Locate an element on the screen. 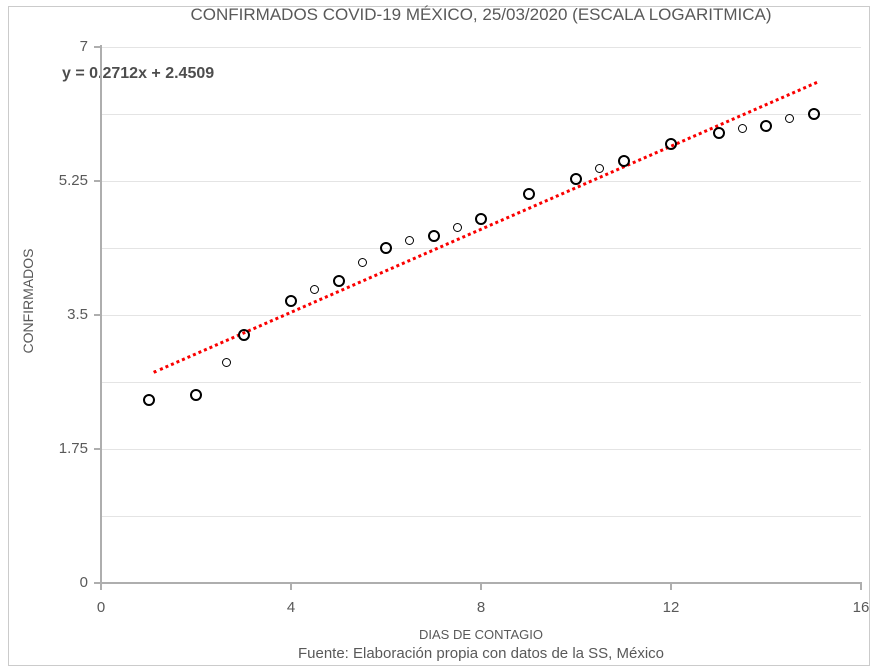 The image size is (885, 671). x-tick-label: 16 is located at coordinates (861, 607).